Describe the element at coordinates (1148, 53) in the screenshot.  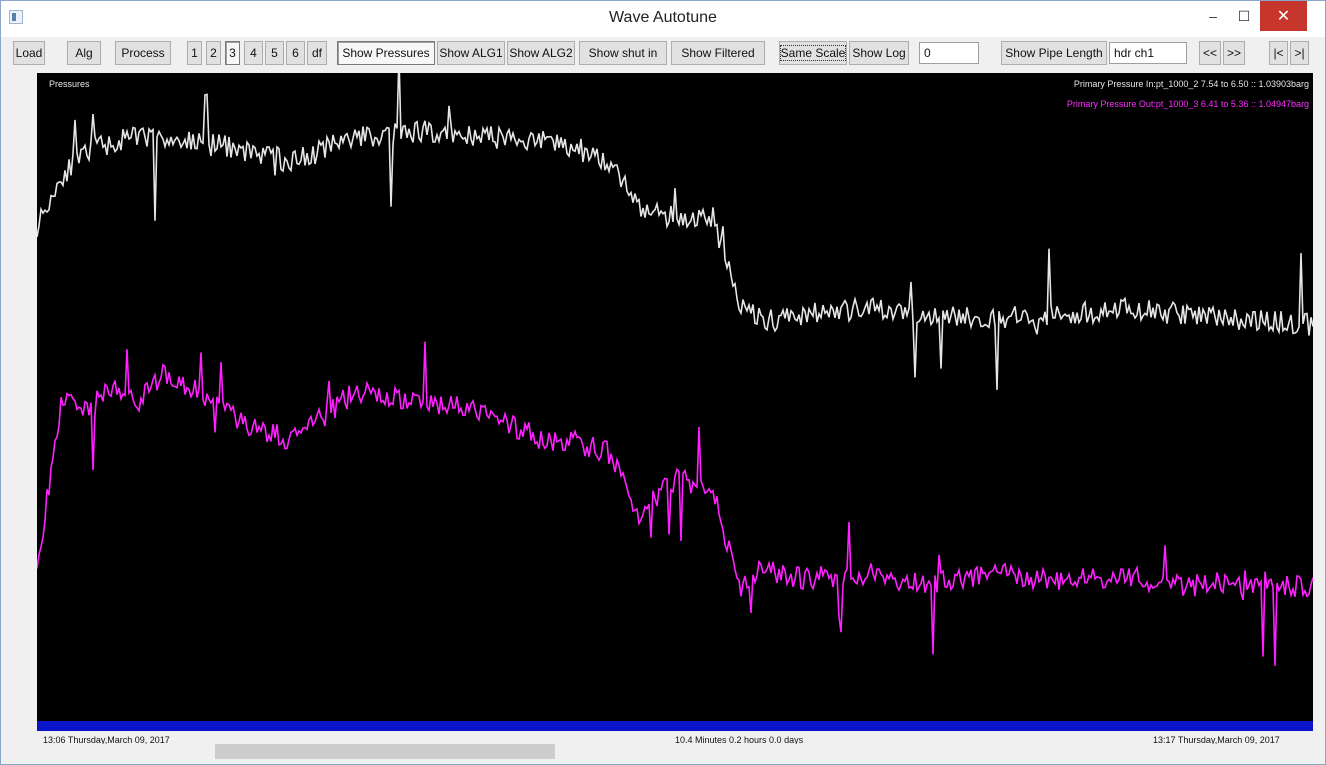
I see `channel-input: hdr ch1` at that location.